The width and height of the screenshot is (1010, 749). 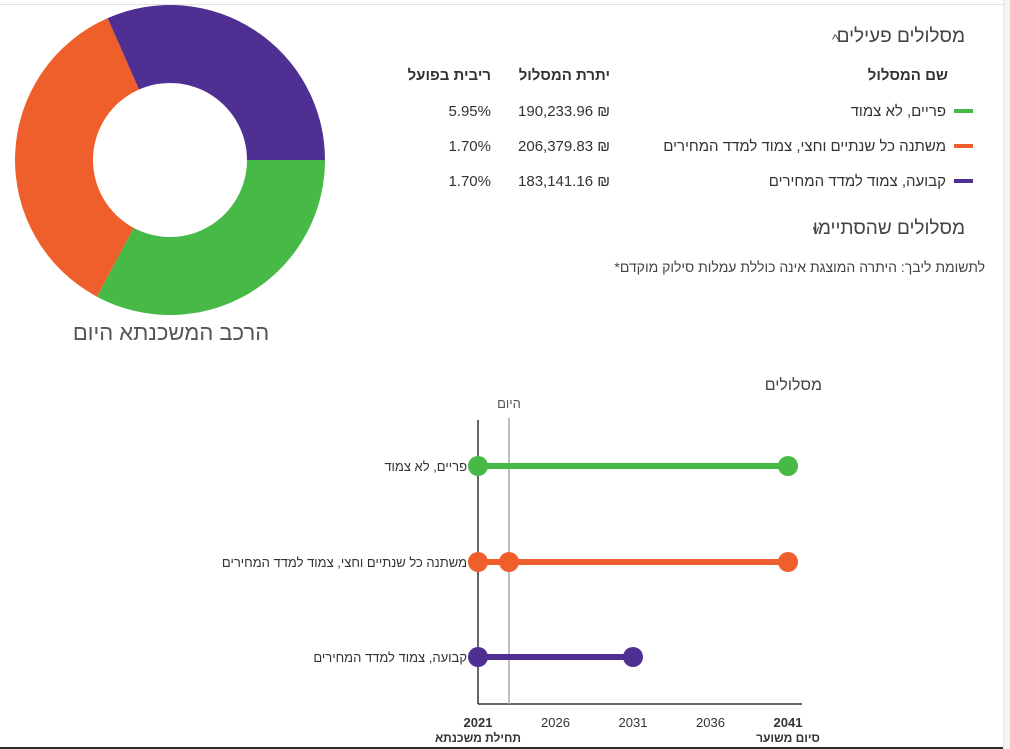 I want to click on header-balance: יתרת המסלול, so click(x=564, y=75).